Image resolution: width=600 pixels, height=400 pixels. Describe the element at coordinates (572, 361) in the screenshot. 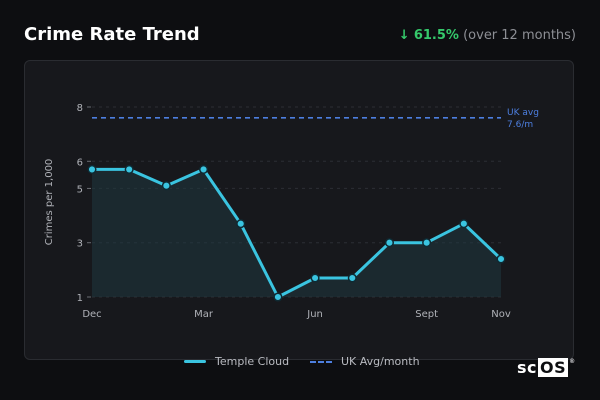

I see `logo-reg-mark: ®` at that location.